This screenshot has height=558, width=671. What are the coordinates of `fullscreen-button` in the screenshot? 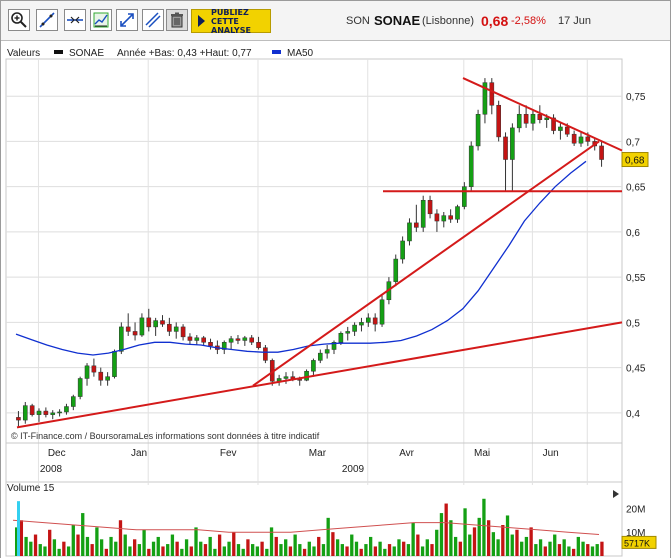 It's located at (127, 20).